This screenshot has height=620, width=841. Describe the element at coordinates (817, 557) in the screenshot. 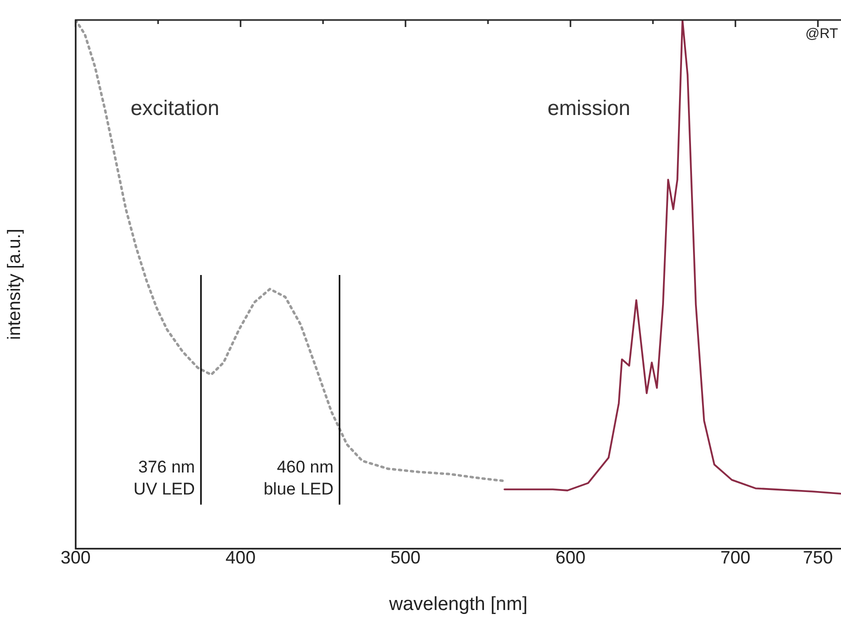

I see `x-tick-label: 750` at that location.